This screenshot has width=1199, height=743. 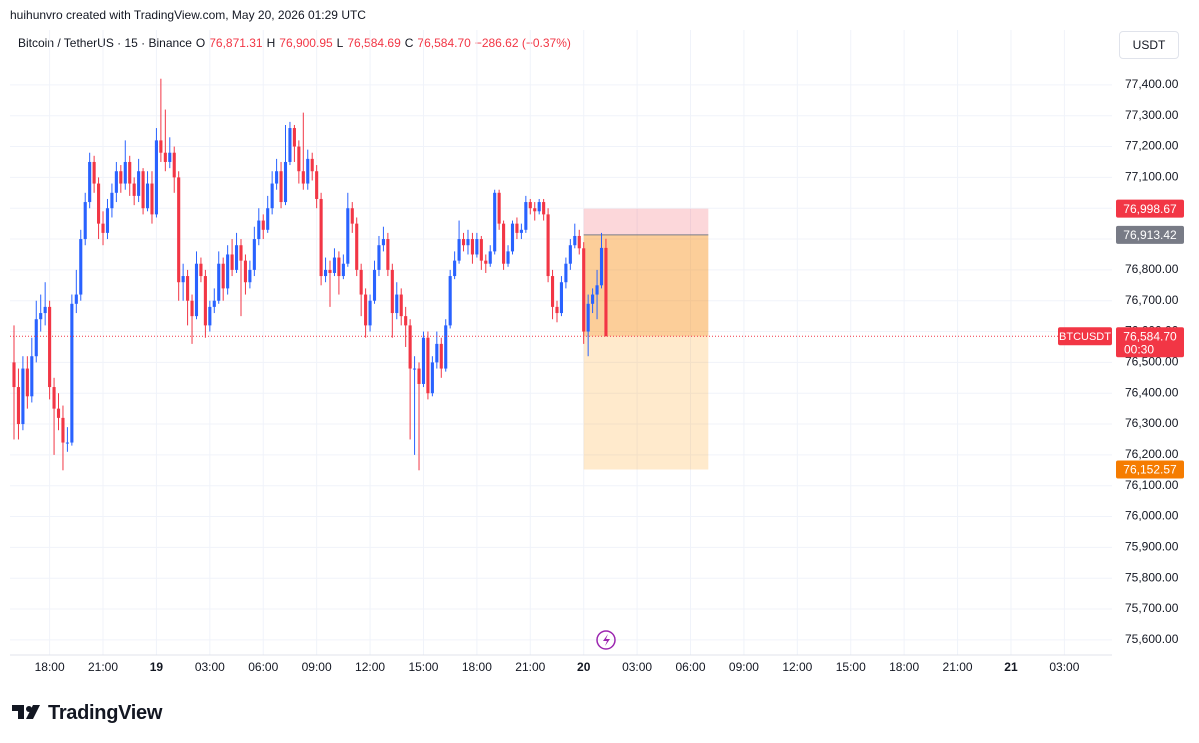 I want to click on y-tick-label: 77,100.00, so click(x=1152, y=177).